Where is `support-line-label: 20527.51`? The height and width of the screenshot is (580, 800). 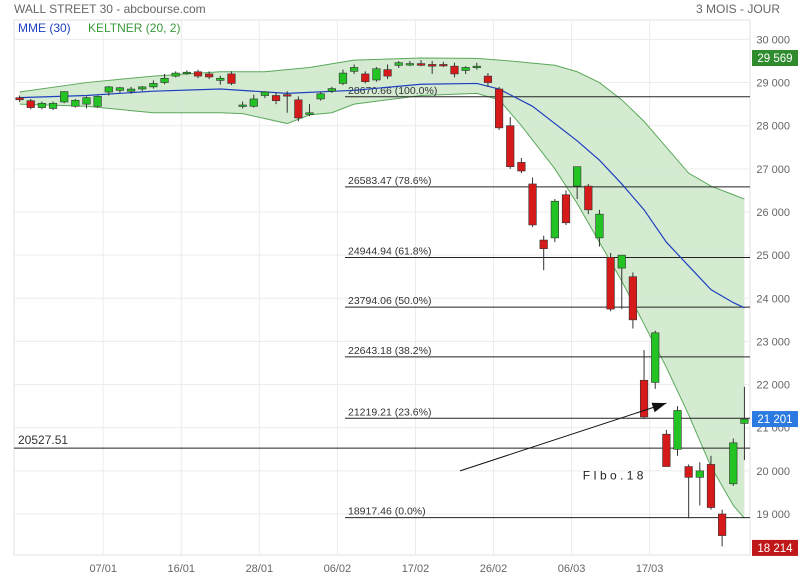
support-line-label: 20527.51 is located at coordinates (43, 440).